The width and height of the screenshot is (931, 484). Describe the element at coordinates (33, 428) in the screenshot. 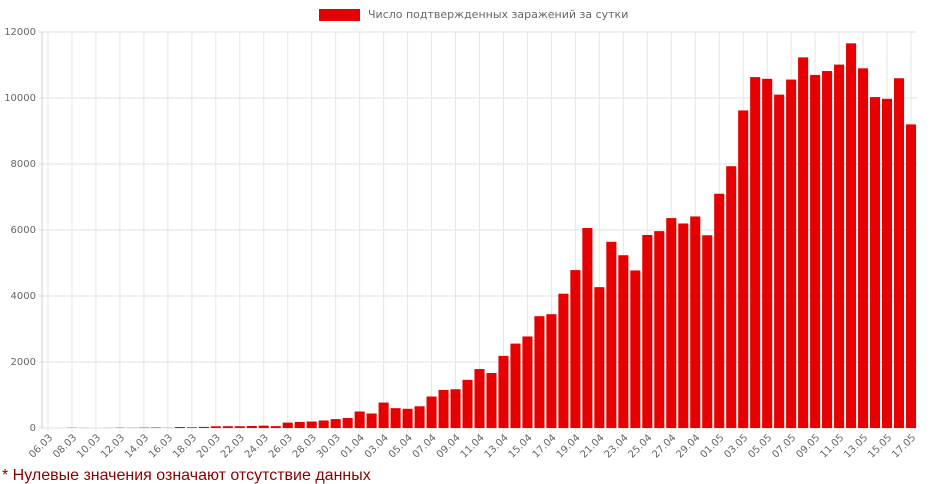

I see `y-tick-label: 0` at that location.